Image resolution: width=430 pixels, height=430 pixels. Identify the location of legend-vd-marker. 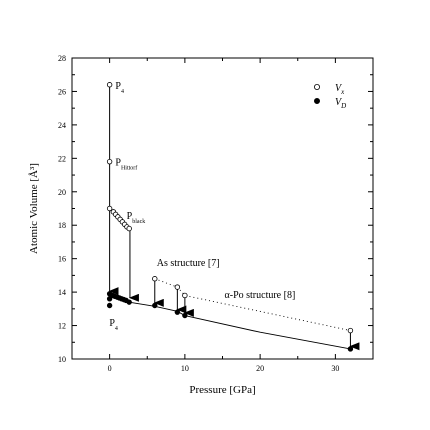
(316, 101).